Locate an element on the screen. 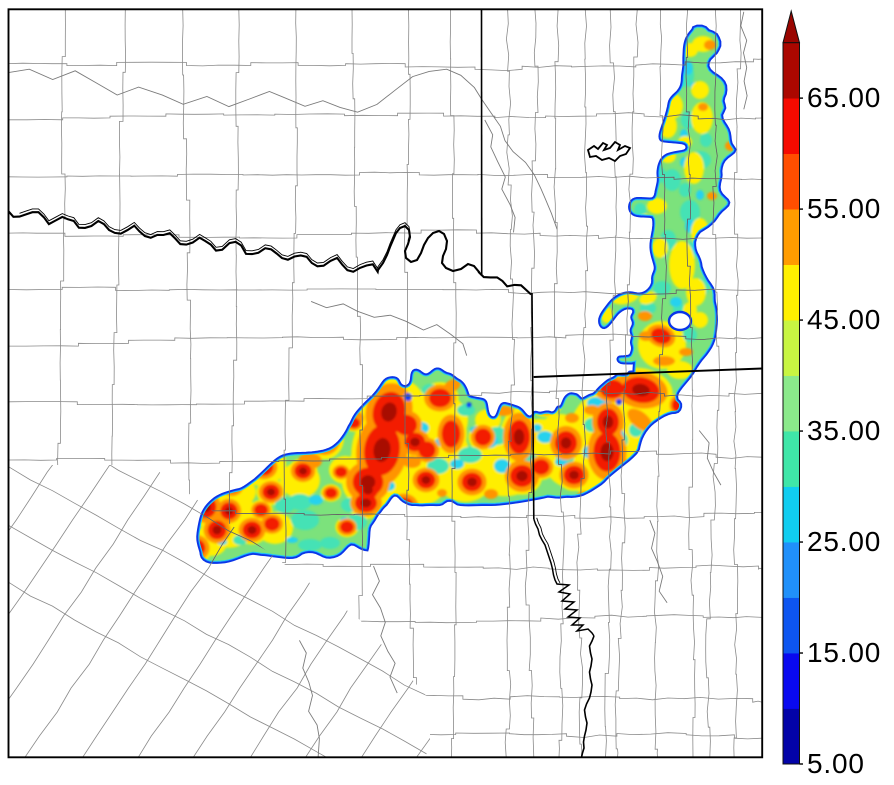  svg-text: 65.00 is located at coordinates (844, 97).